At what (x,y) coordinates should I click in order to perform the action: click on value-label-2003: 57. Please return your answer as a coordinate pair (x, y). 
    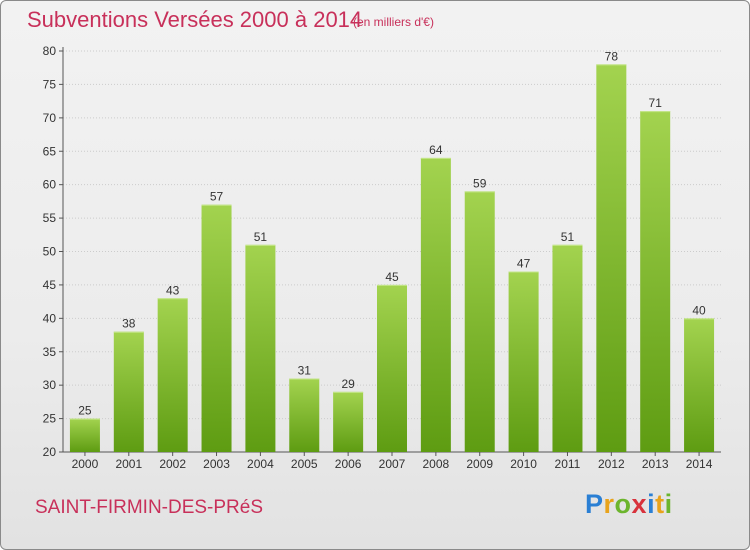
    Looking at the image, I should click on (217, 197).